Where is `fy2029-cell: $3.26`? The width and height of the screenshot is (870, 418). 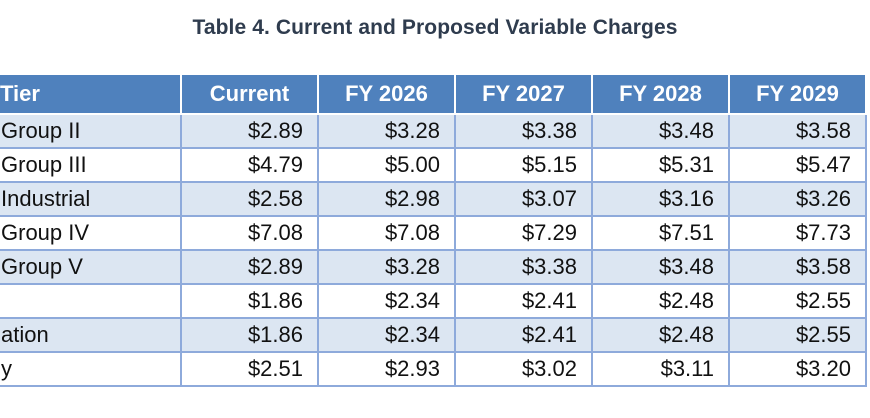 fy2029-cell: $3.26 is located at coordinates (797, 199).